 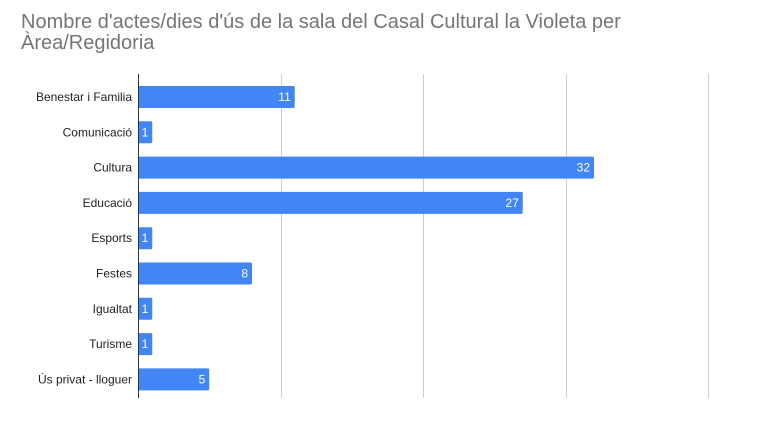 What do you see at coordinates (98, 132) in the screenshot?
I see `category-label: Comunicació` at bounding box center [98, 132].